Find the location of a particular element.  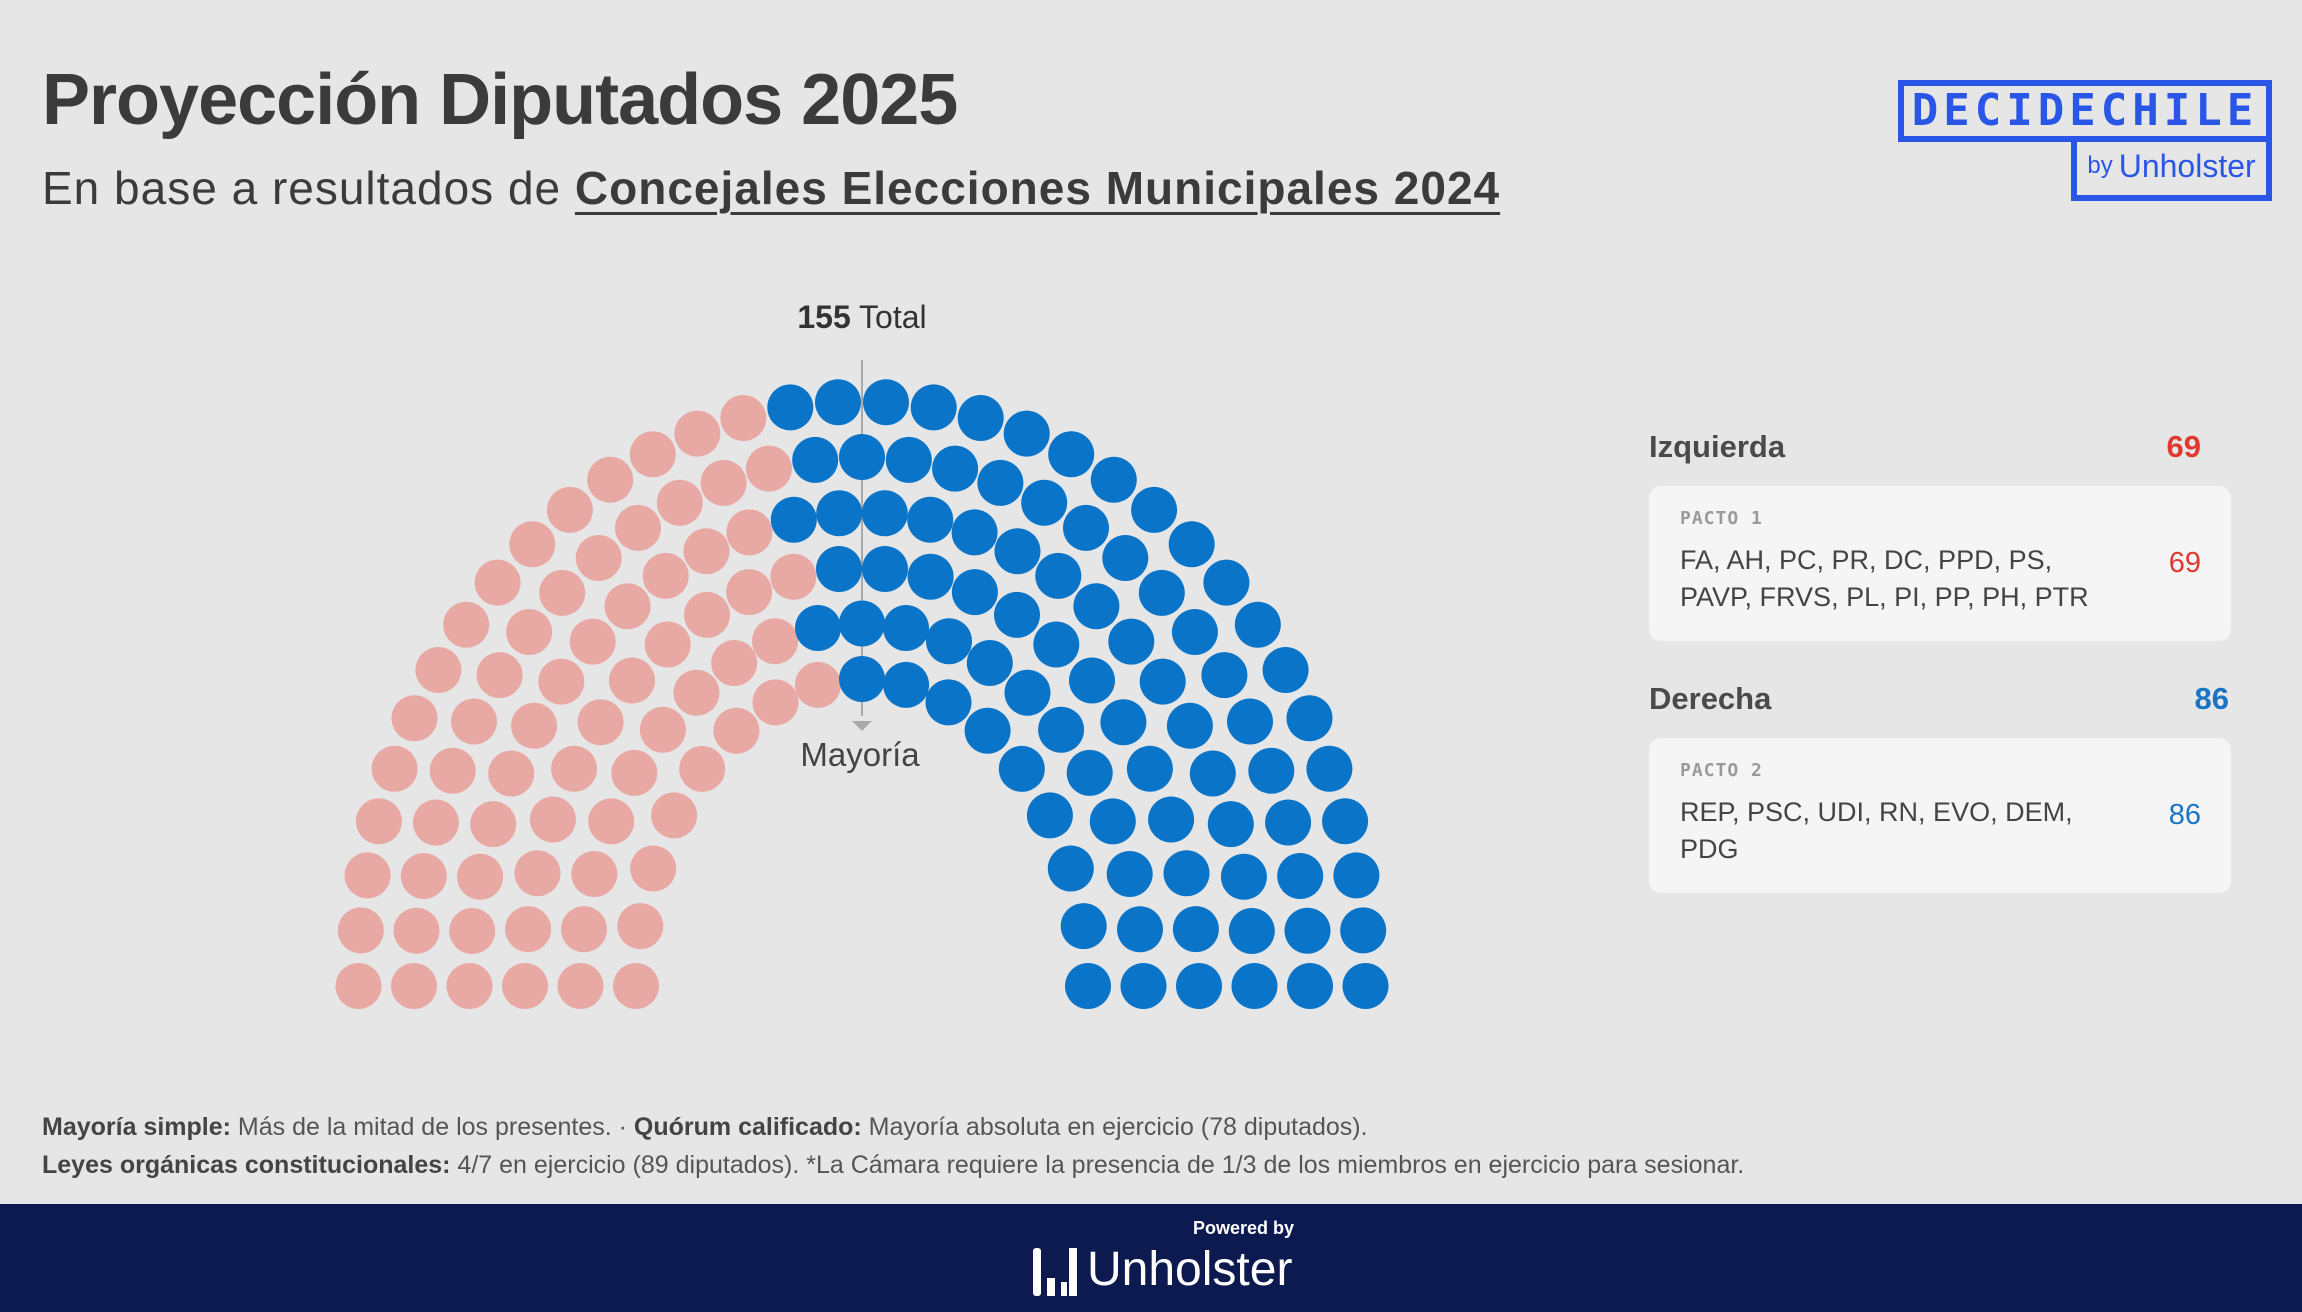

group-name: Derecha is located at coordinates (1710, 698).